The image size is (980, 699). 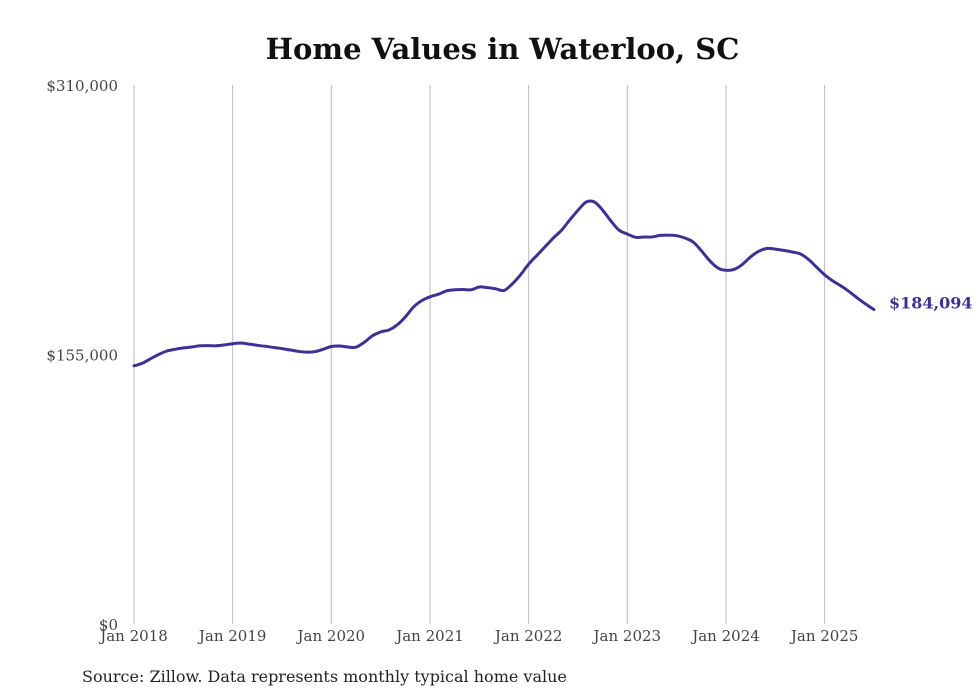 I want to click on y-tick-label: $155,000, so click(x=82, y=356).